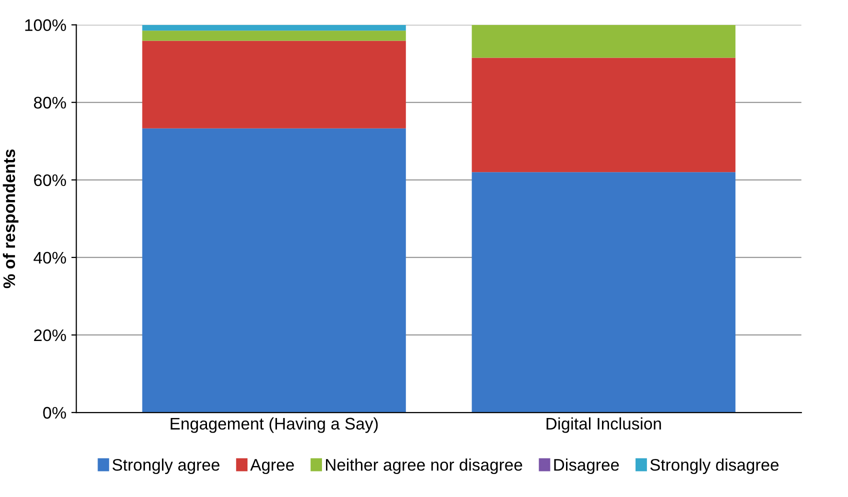 This screenshot has height=497, width=848. What do you see at coordinates (714, 466) in the screenshot?
I see `legend-label: Strongly disagree` at bounding box center [714, 466].